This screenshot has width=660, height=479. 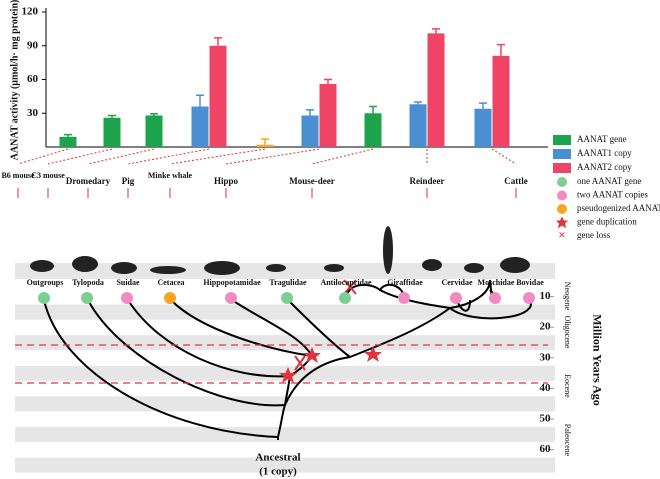 I want to click on y-tick-label: 60, so click(x=33, y=79).